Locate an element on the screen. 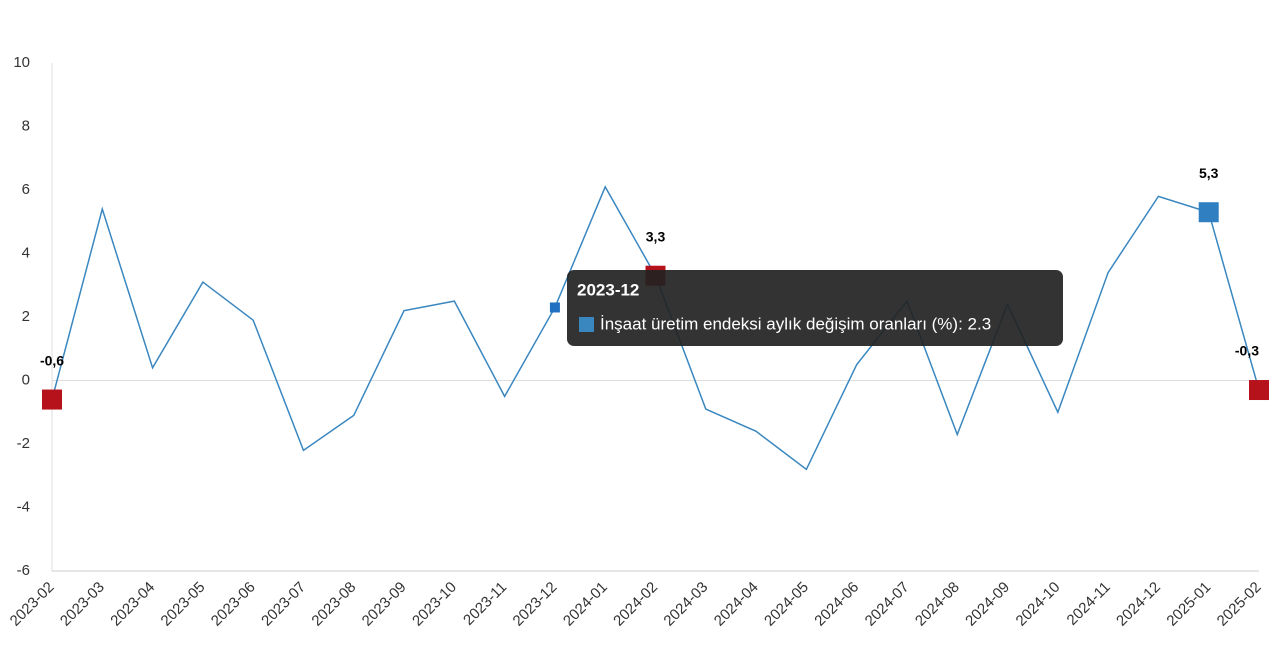  x-tick-label: 2024-03 is located at coordinates (685, 604).